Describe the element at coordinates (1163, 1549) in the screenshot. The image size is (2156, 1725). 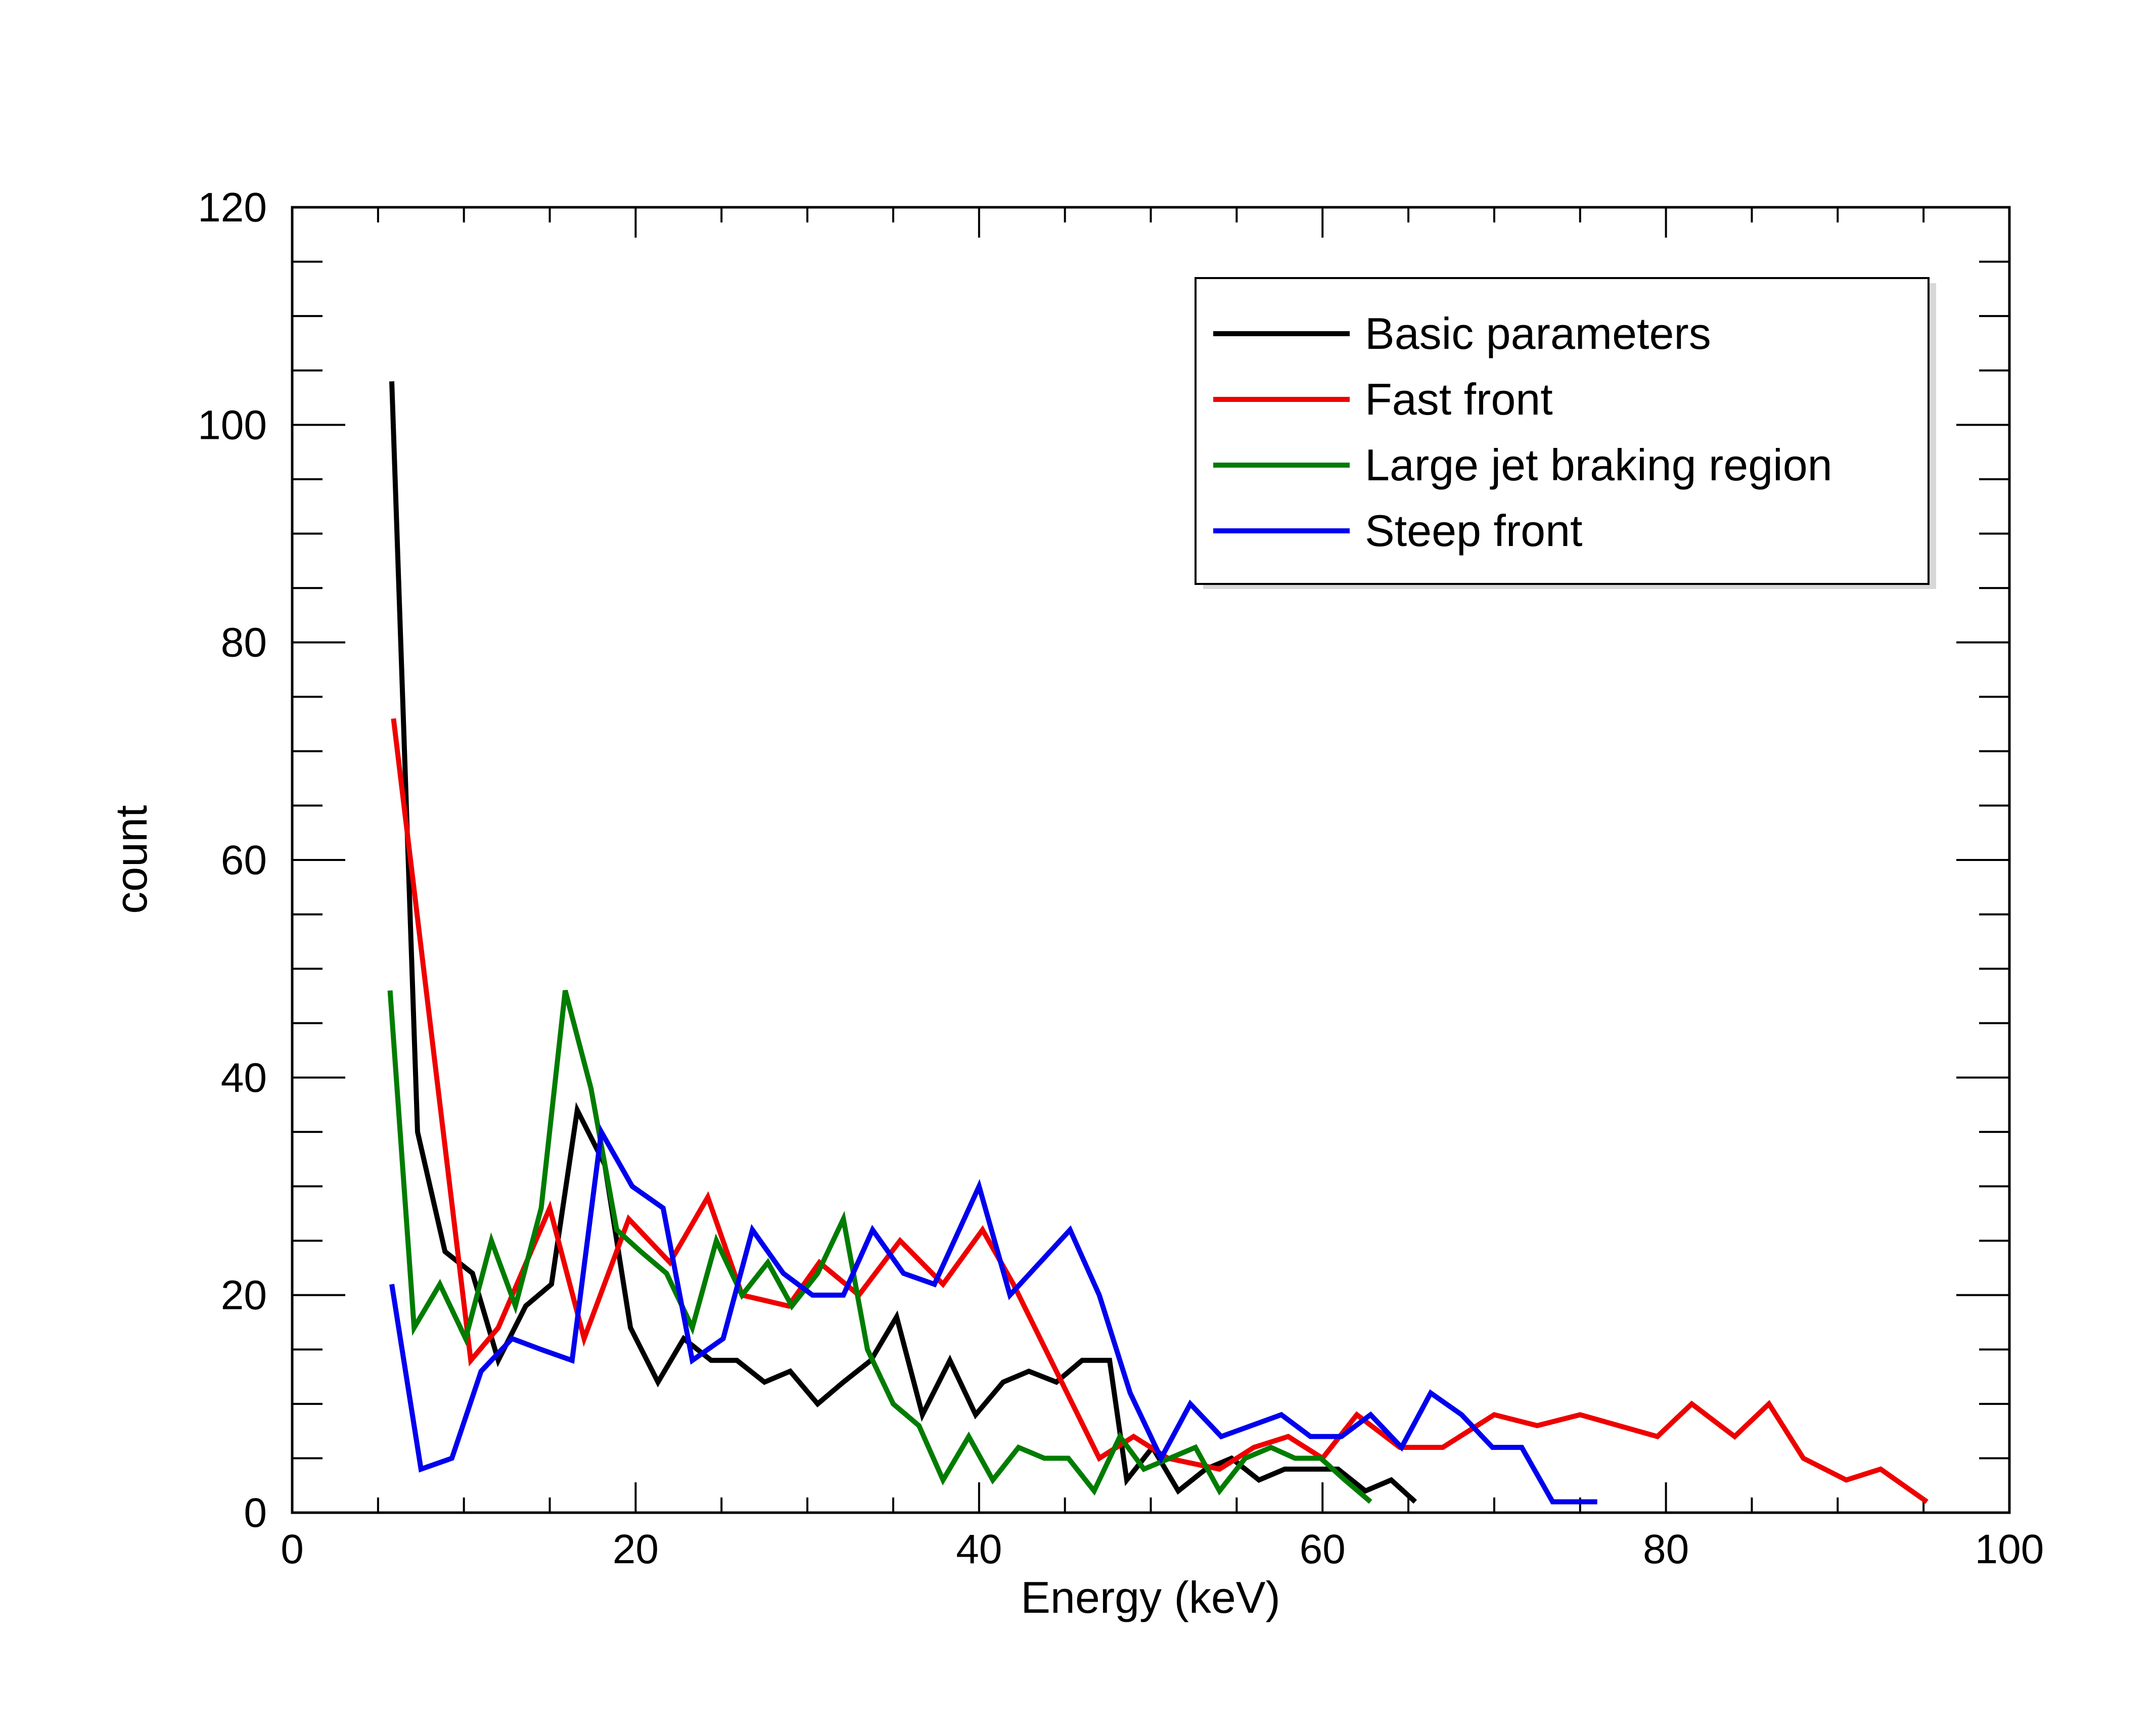
I see `x-tick-labels: 0 20 40 60 80 100` at that location.